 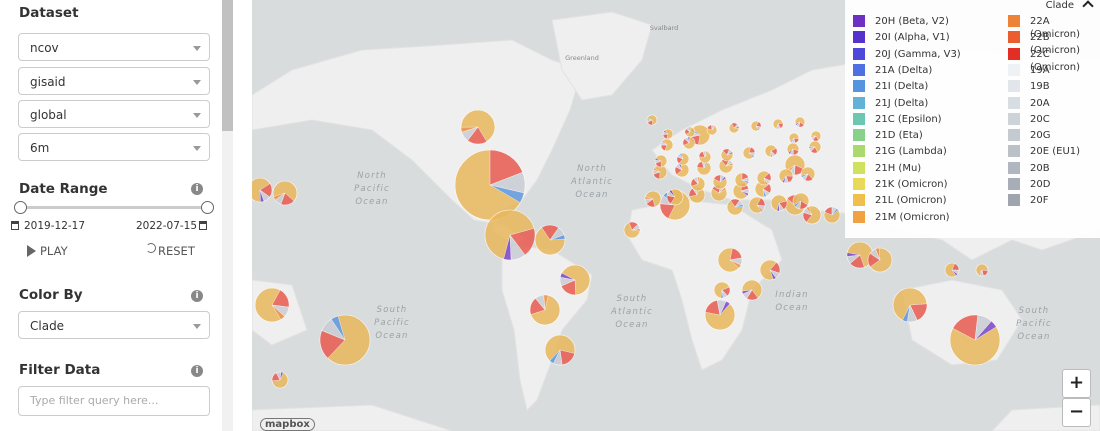 I want to click on legend-title: Clade, so click(x=1059, y=5).